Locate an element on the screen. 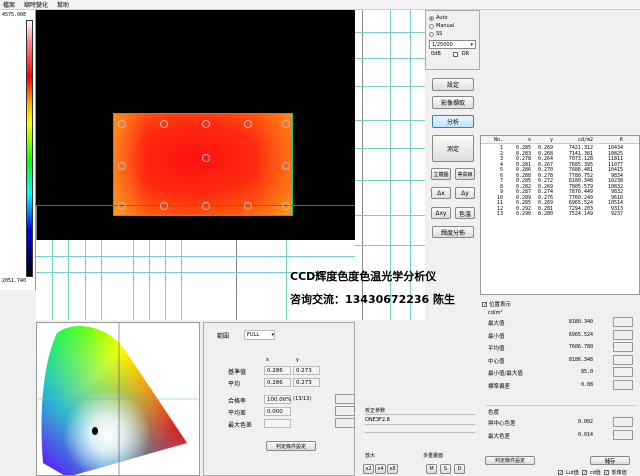 This screenshot has height=476, width=640. table-row: 2 0.283 0.268 7141.381 10825 is located at coordinates (560, 154).